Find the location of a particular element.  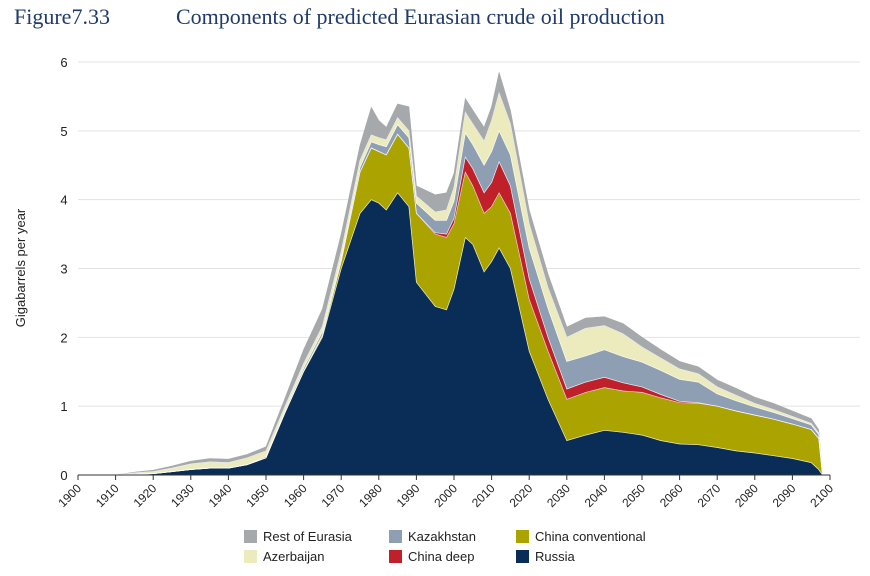

x-tick-label-1980: 1980 is located at coordinates (370, 495).